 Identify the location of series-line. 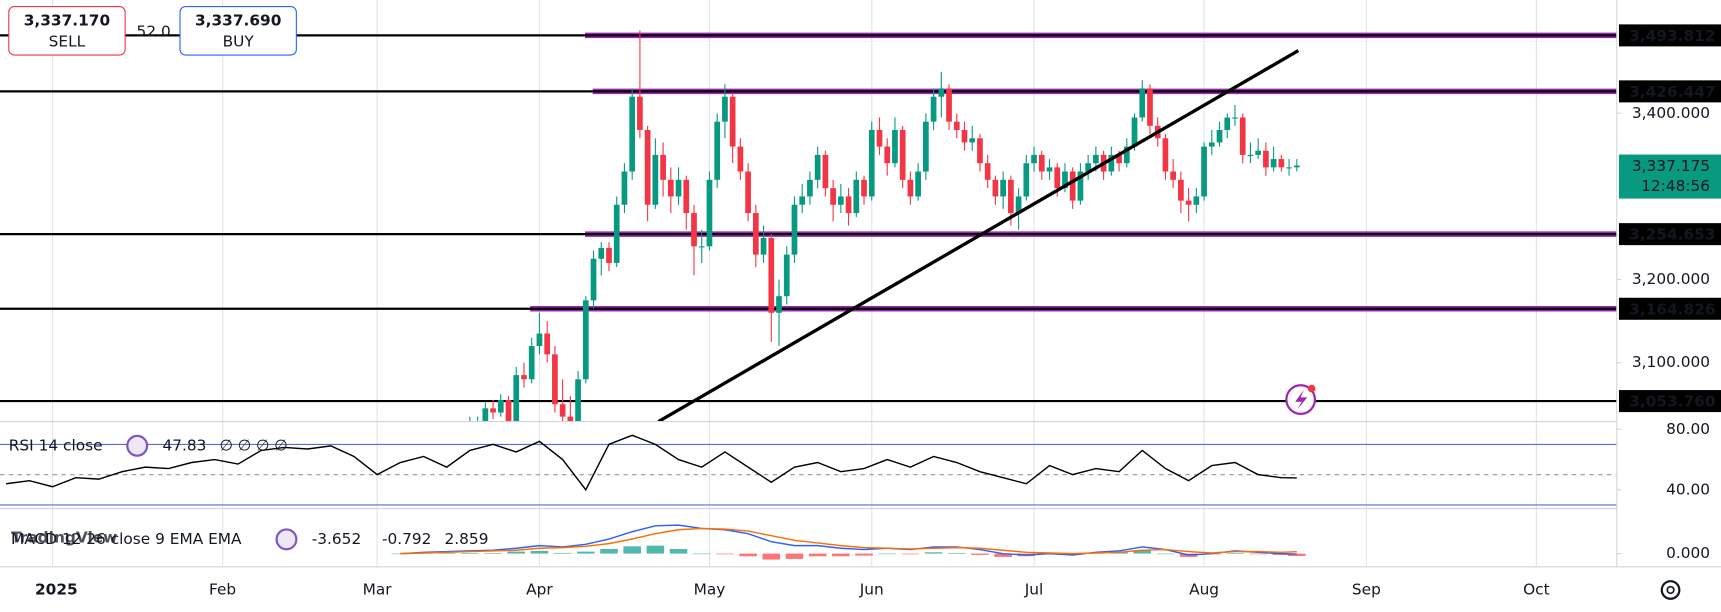
(848, 540).